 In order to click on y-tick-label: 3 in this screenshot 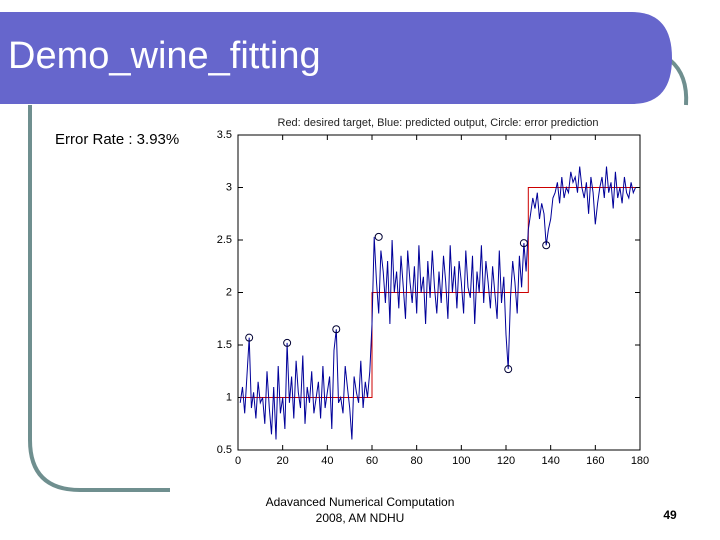, I will do `click(229, 187)`.